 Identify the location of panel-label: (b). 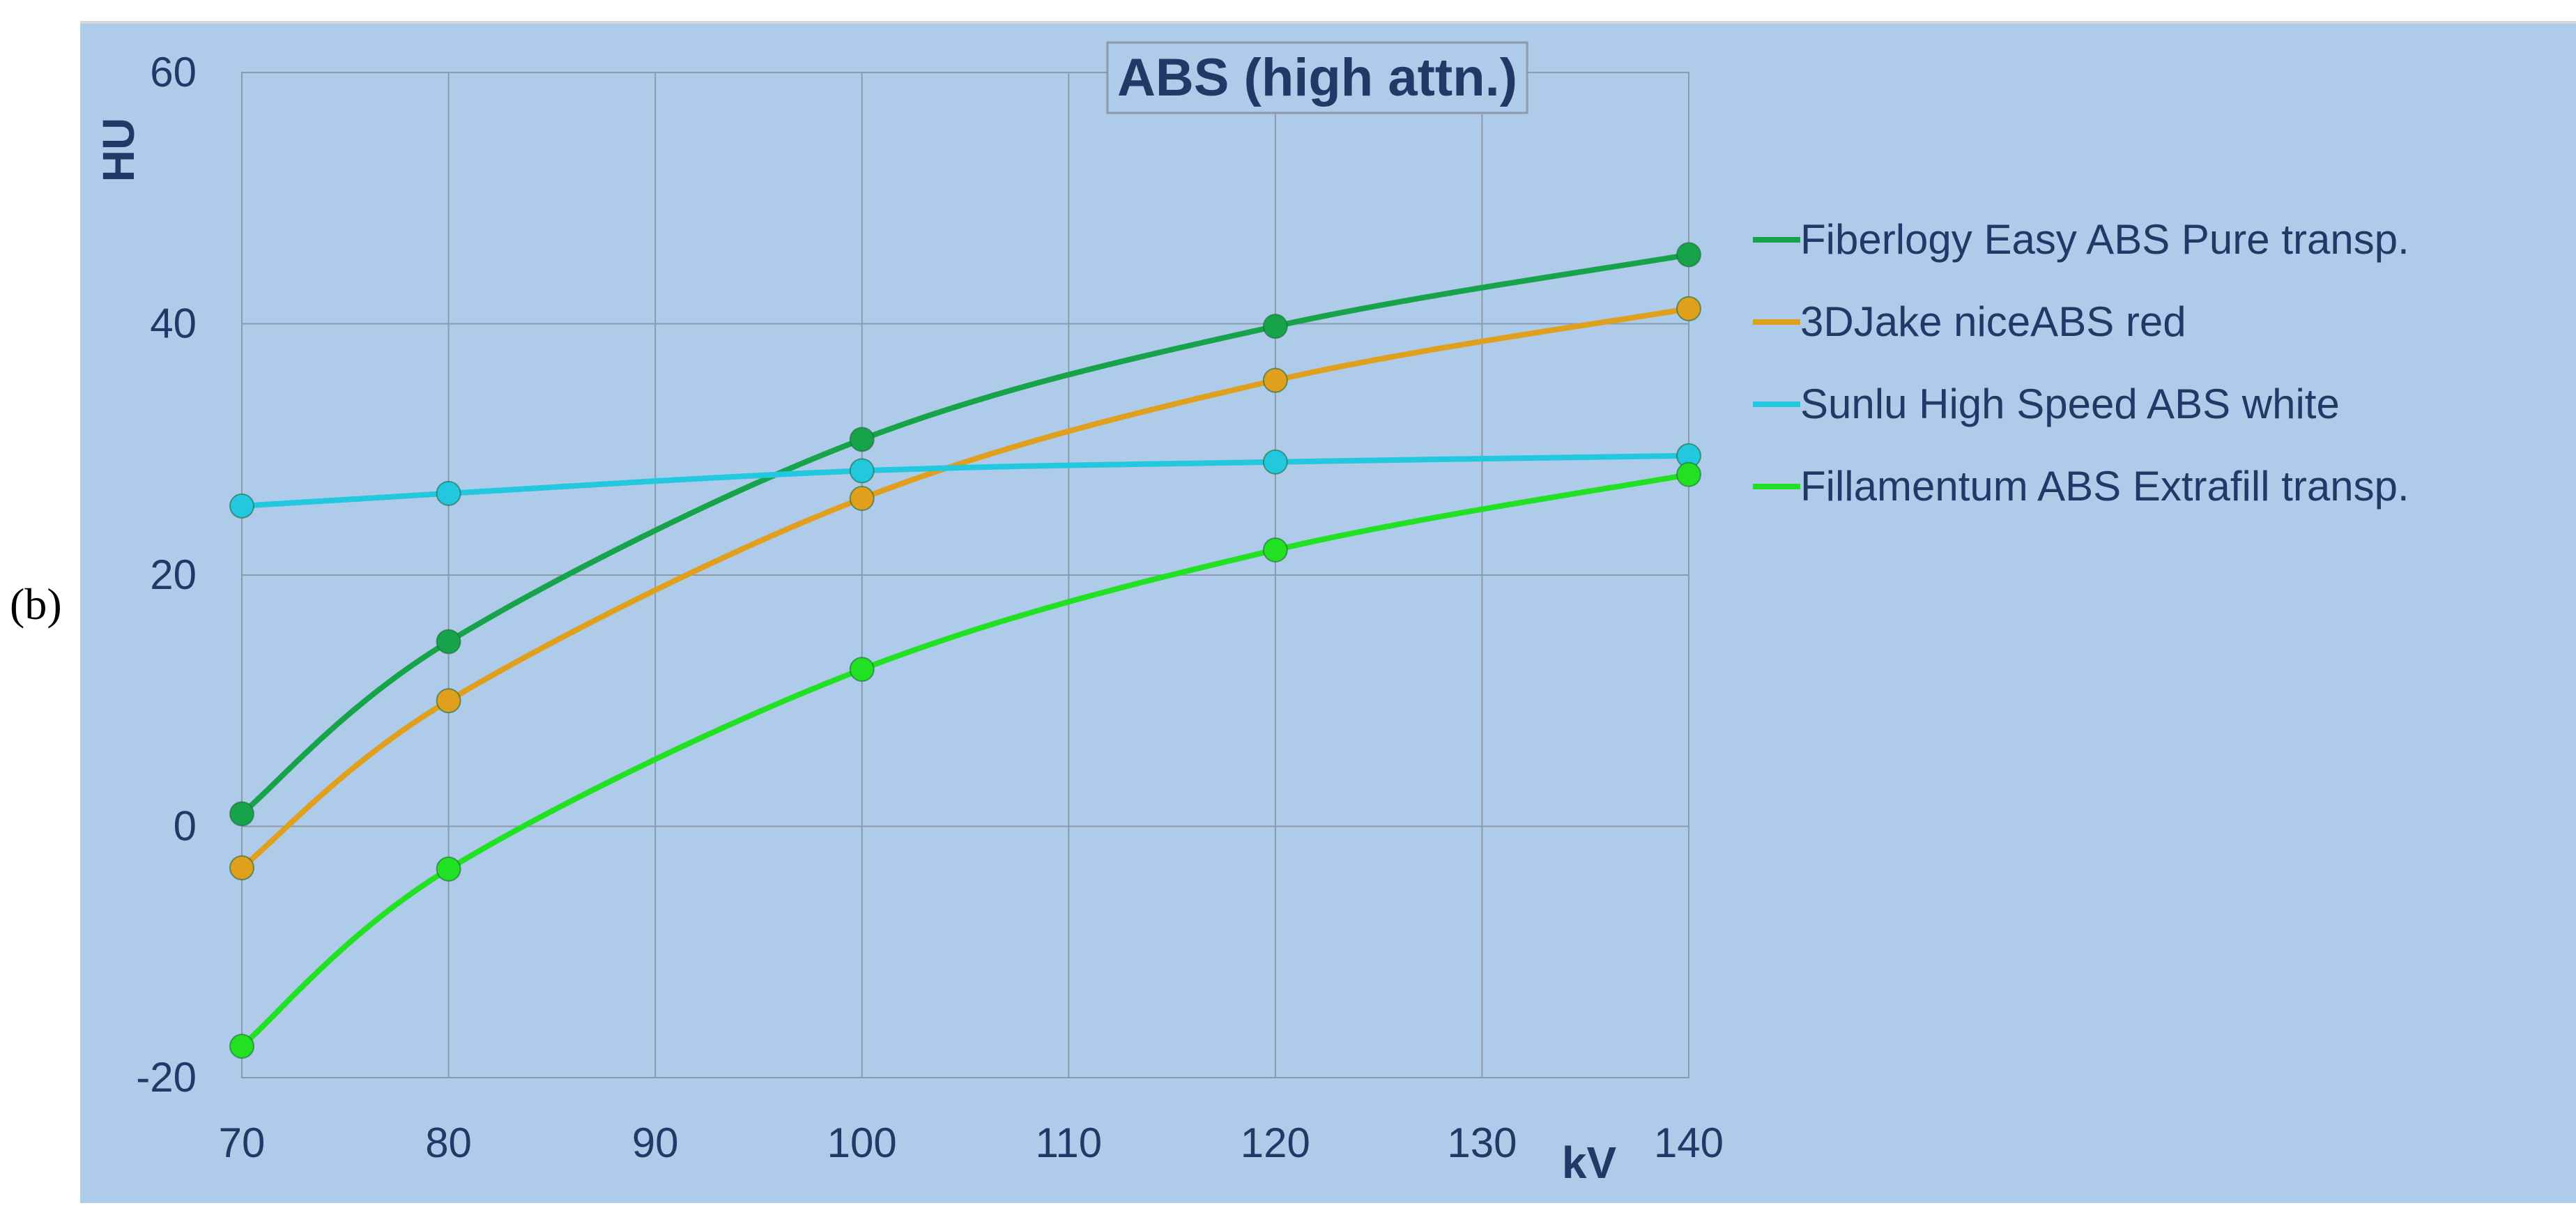
(36, 604).